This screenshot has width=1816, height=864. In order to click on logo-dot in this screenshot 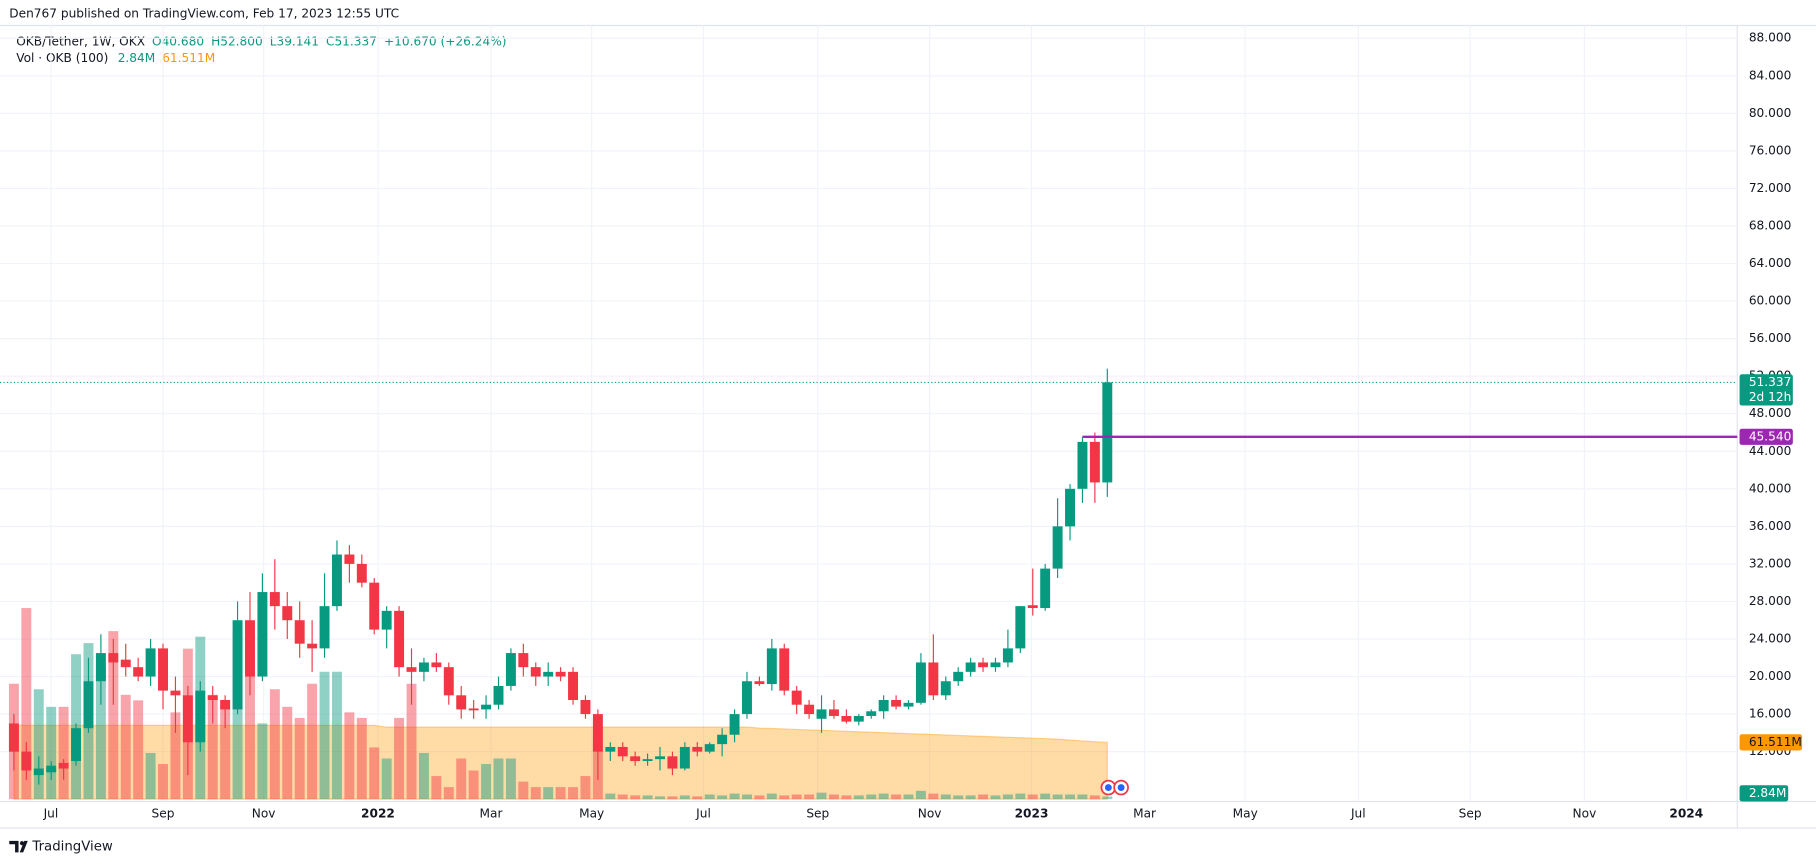, I will do `click(22, 843)`.